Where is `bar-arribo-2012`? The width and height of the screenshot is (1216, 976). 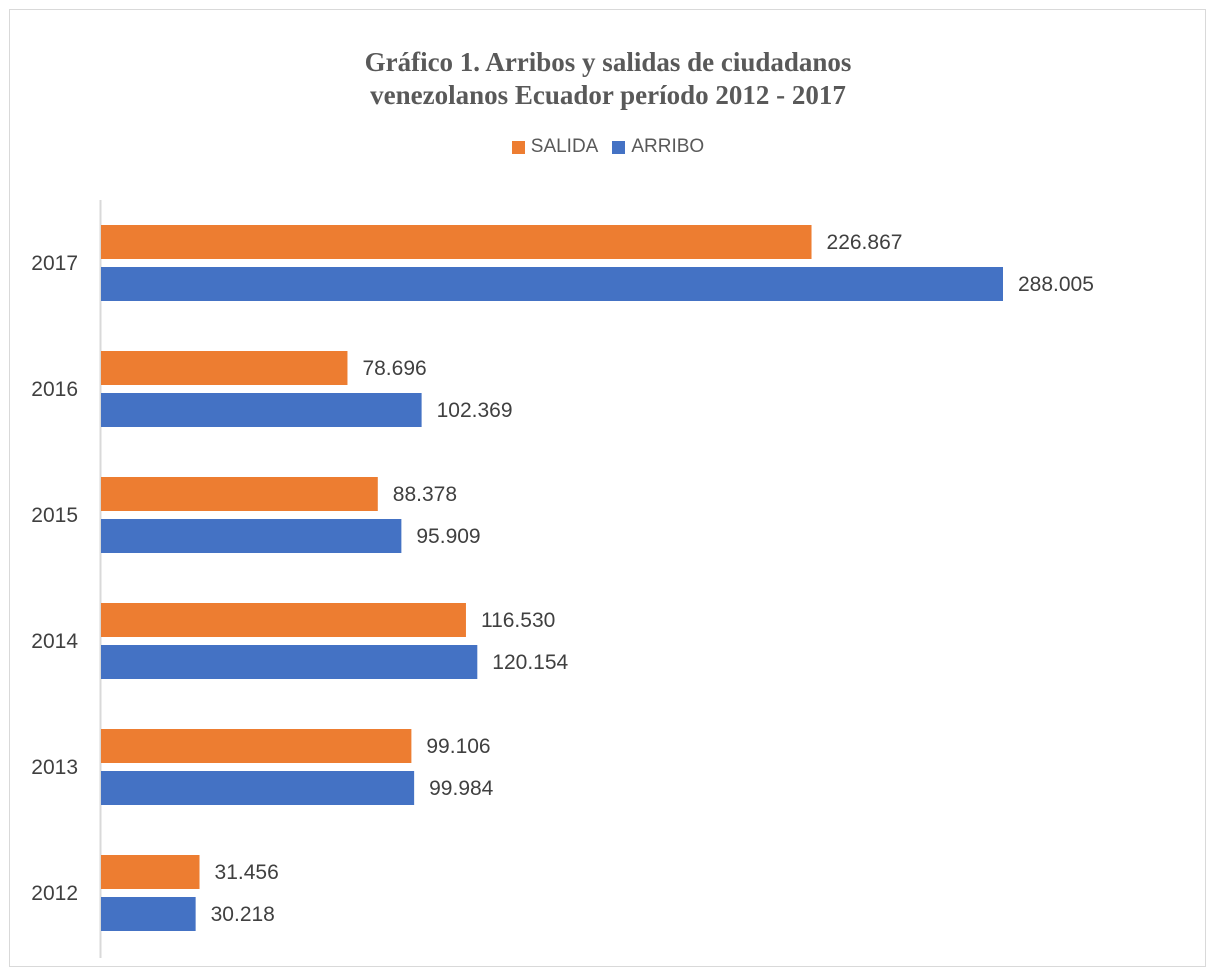
bar-arribo-2012 is located at coordinates (148, 914).